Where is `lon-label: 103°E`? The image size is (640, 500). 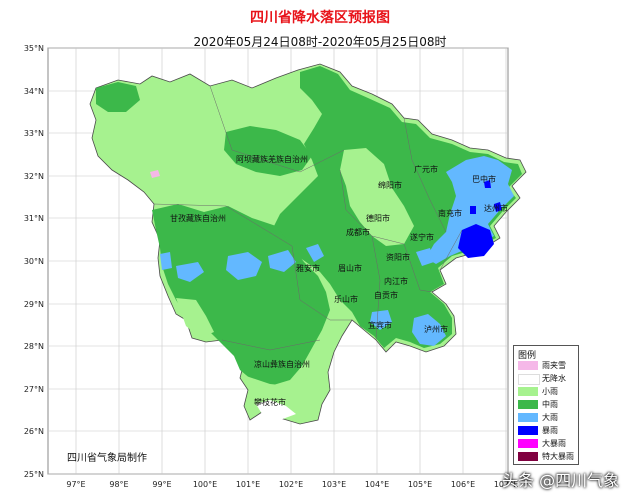 lon-label: 103°E is located at coordinates (334, 484).